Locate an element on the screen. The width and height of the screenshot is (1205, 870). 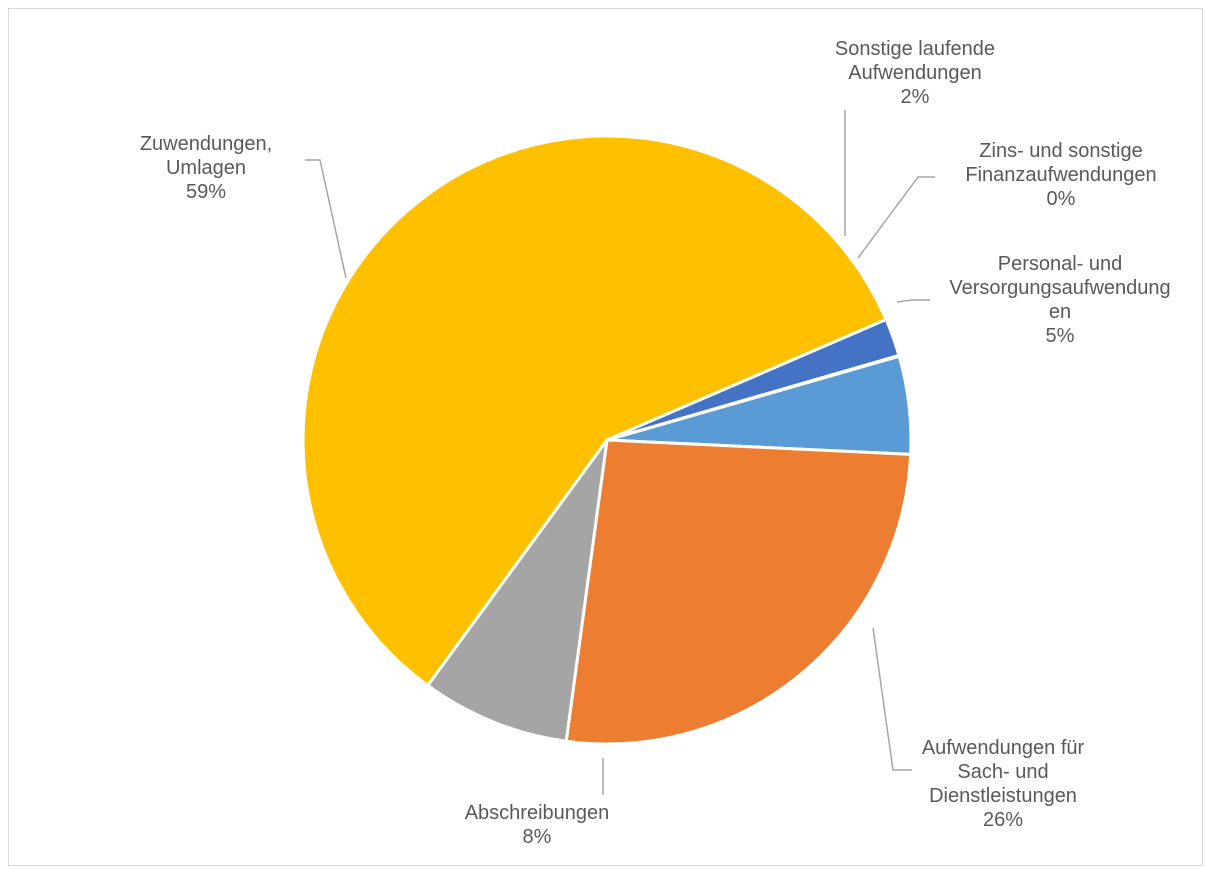
data-label-line: Personal- und is located at coordinates (1060, 264).